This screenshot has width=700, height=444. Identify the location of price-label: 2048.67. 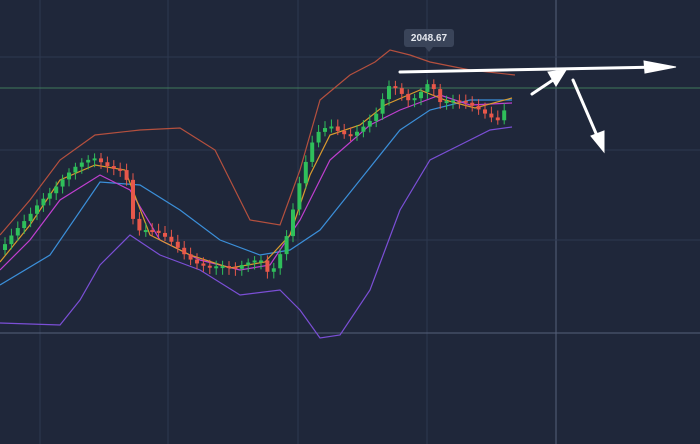
(429, 38).